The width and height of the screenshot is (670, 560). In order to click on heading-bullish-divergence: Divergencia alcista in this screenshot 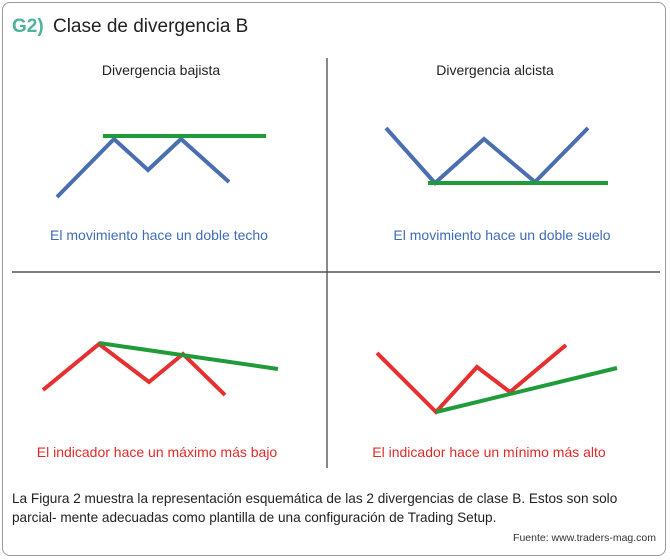, I will do `click(495, 70)`.